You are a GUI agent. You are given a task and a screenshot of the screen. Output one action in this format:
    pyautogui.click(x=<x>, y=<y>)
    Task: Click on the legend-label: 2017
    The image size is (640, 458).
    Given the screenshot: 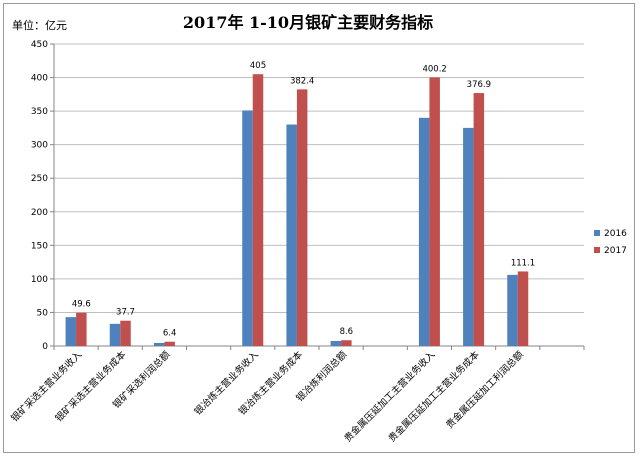 What is the action you would take?
    pyautogui.click(x=615, y=251)
    